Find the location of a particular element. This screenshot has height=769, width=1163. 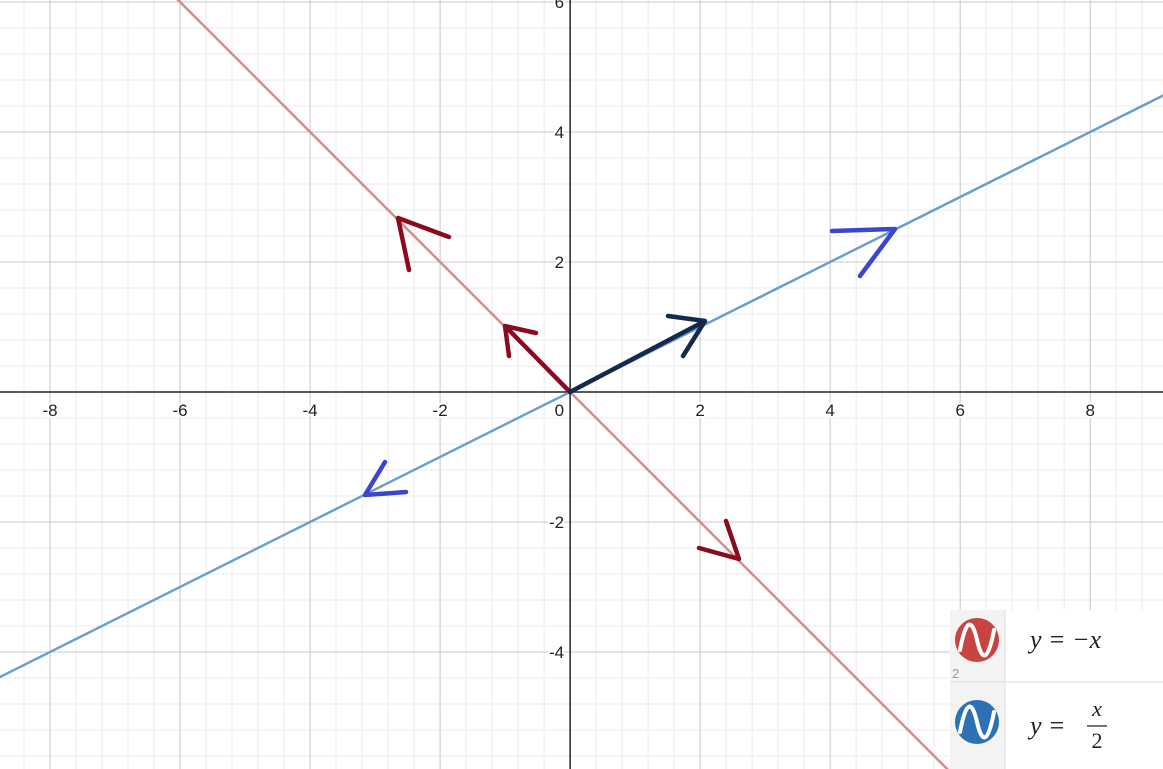

x-tick-label: -4 is located at coordinates (310, 410).